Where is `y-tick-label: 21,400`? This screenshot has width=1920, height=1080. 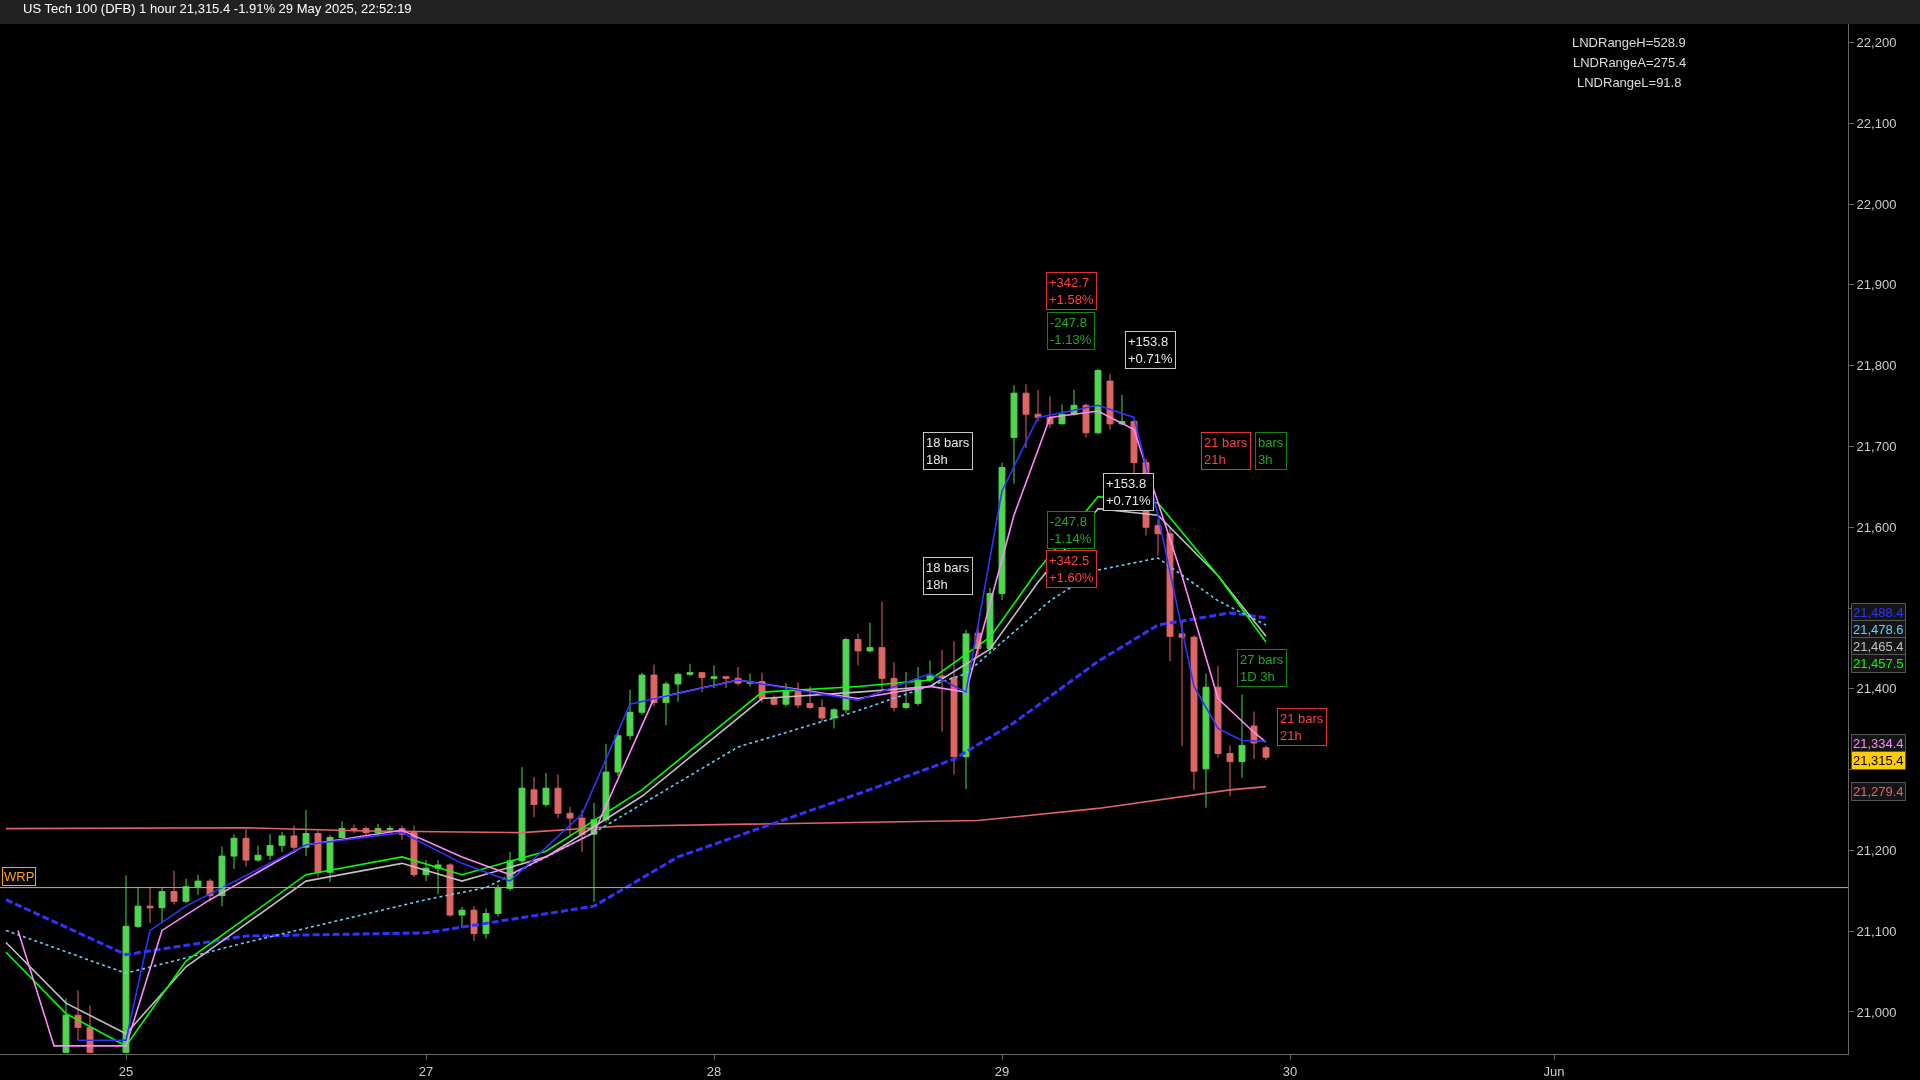
y-tick-label: 21,400 is located at coordinates (1876, 689).